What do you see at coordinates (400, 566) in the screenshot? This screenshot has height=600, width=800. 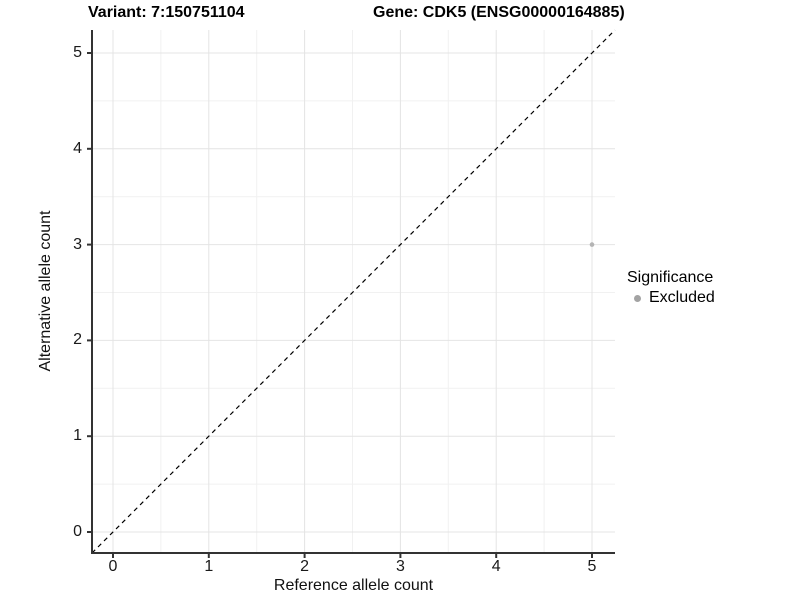 I see `x-tick-label: 3` at bounding box center [400, 566].